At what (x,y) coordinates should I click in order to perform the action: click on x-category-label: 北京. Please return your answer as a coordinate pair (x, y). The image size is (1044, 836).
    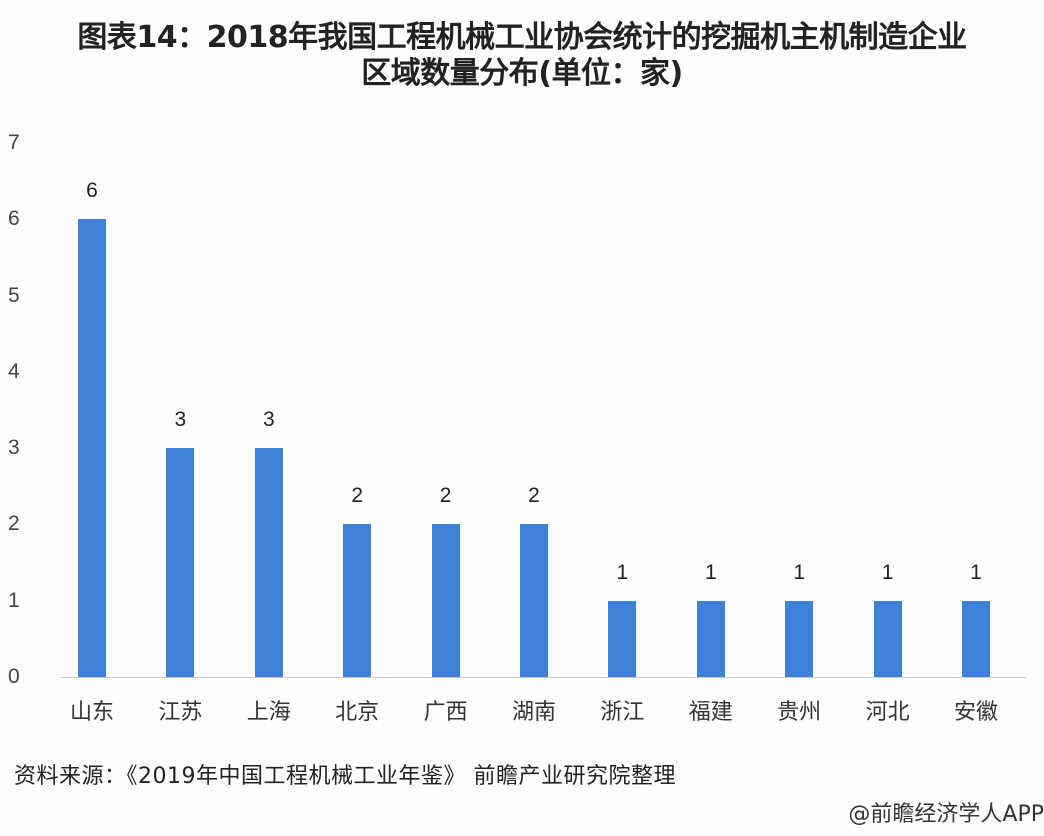
    Looking at the image, I should click on (357, 712).